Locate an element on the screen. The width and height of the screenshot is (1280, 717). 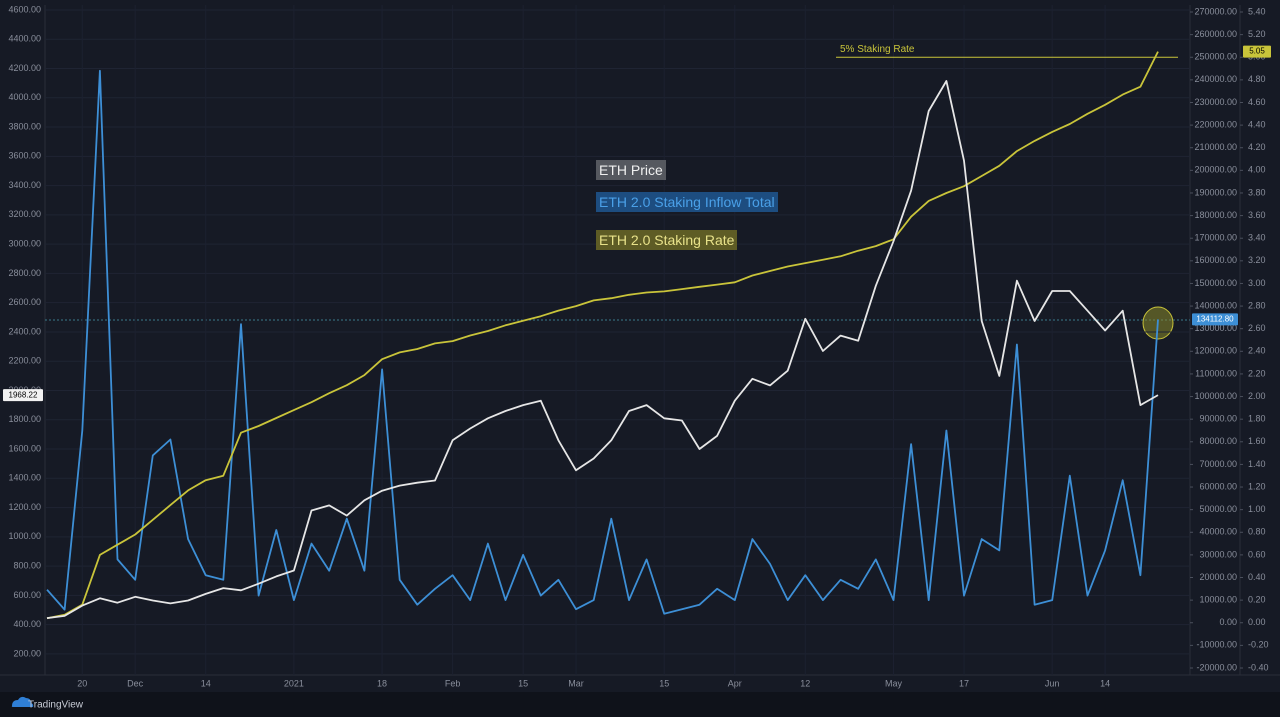
legend-entry: ETH Price is located at coordinates (631, 170).